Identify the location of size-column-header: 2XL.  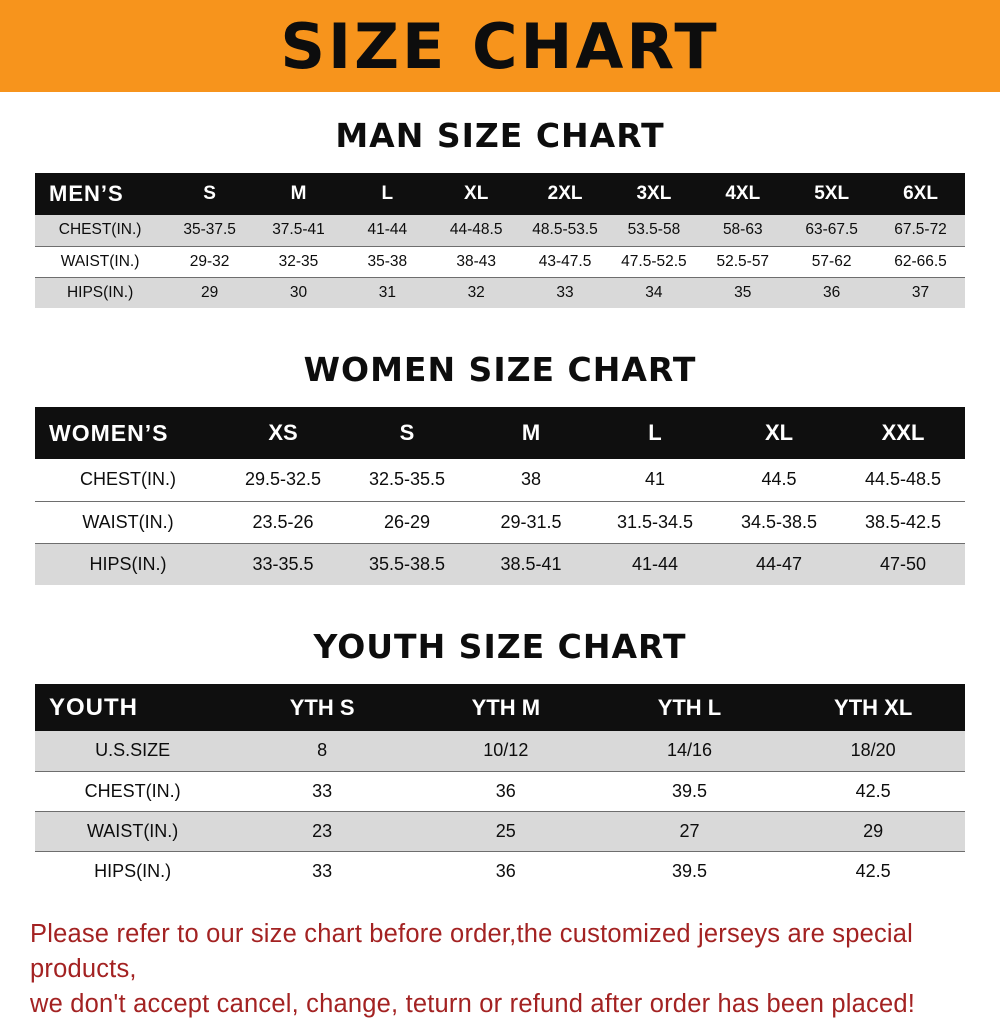
(565, 193).